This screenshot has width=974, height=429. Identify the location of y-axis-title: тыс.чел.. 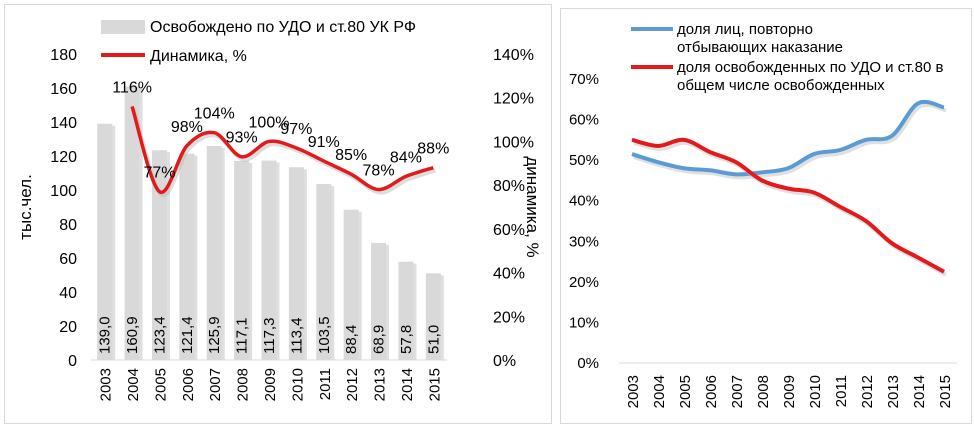
(25, 207).